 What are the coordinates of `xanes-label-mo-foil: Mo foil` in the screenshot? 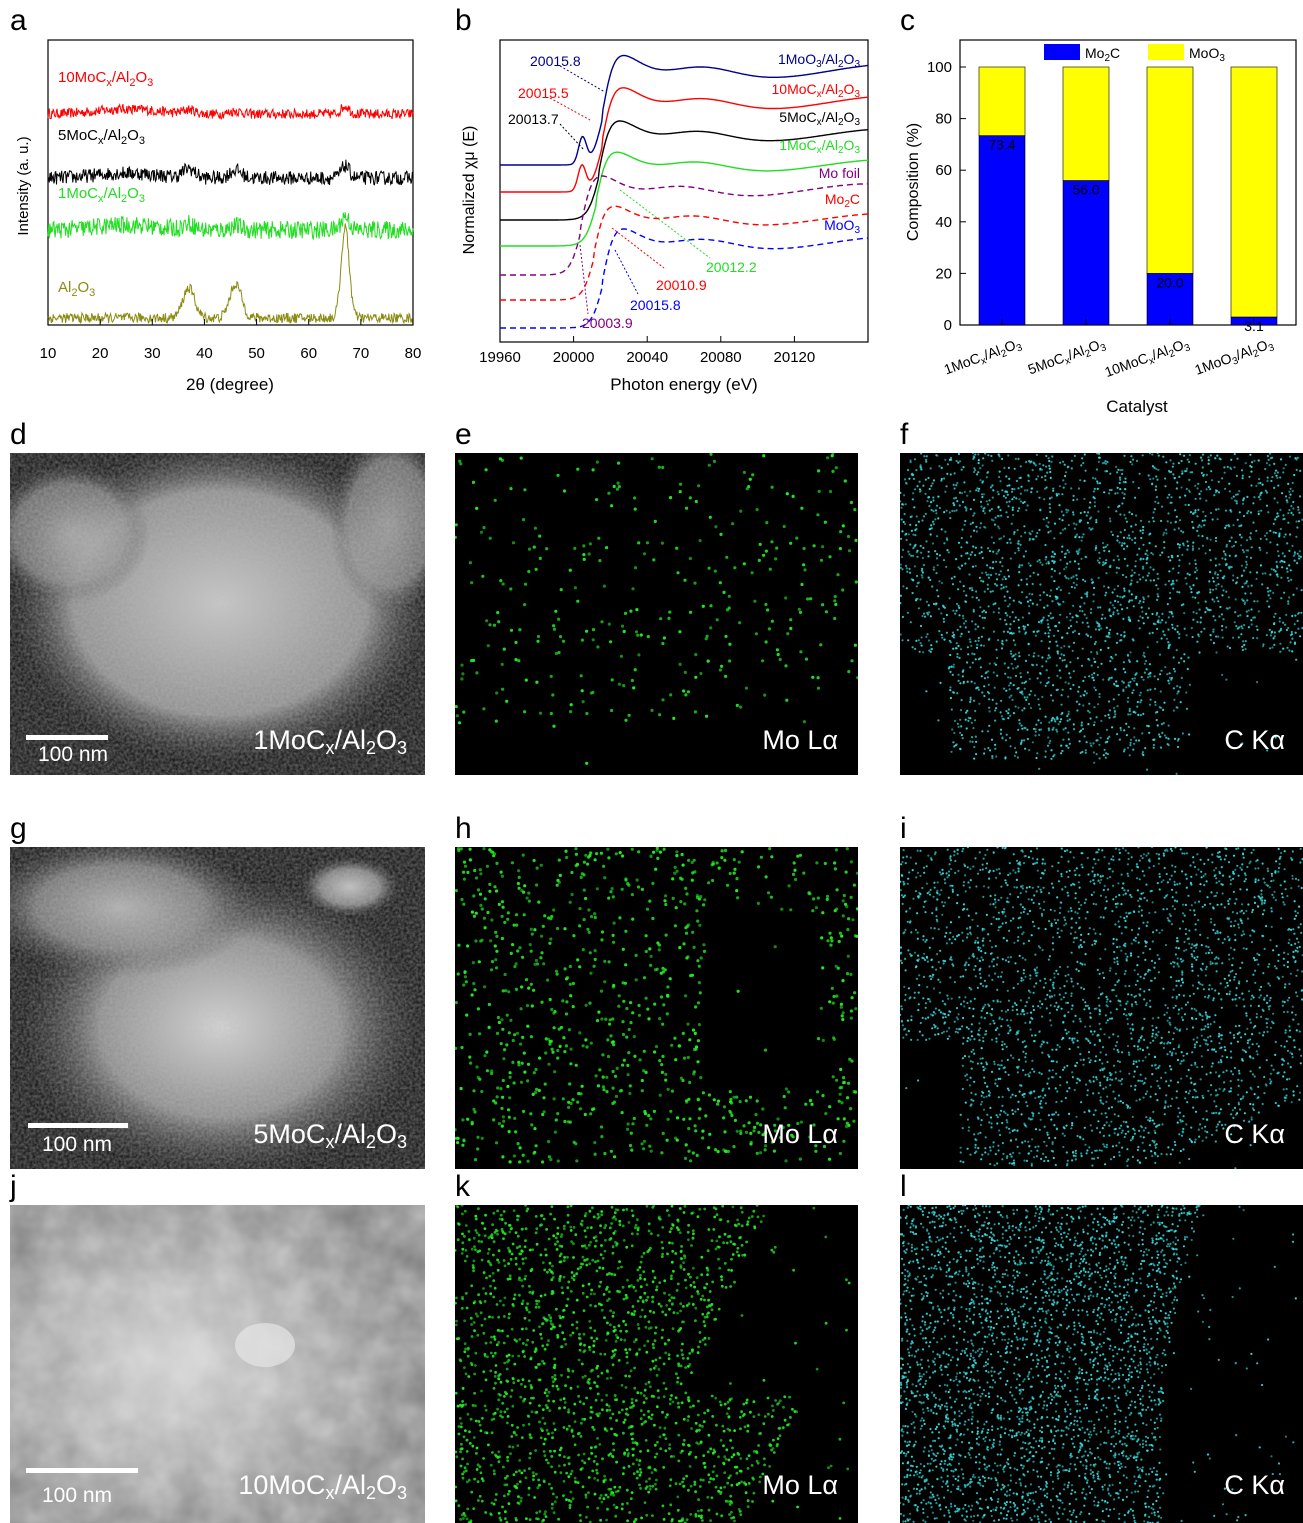 It's located at (839, 173).